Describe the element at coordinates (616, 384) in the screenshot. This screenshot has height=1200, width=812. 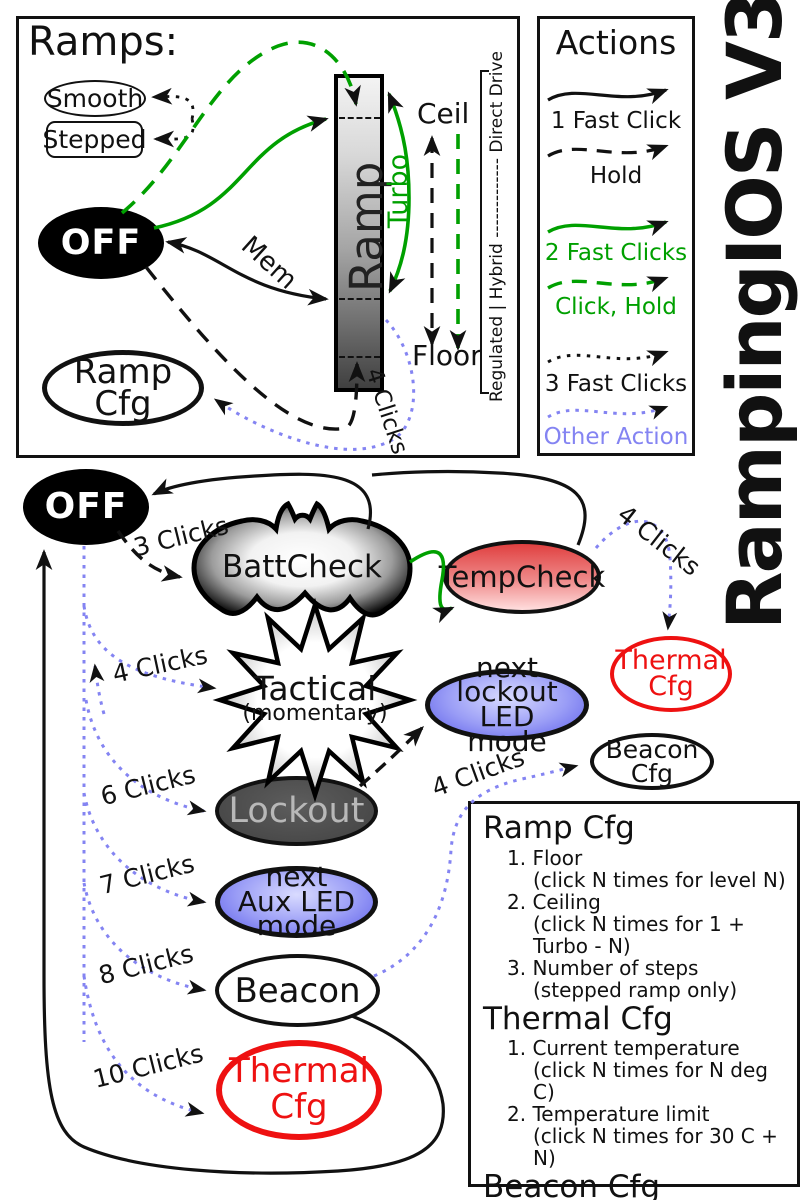
I see `legend-label-3-fast-clicks: 3 Fast Clicks` at that location.